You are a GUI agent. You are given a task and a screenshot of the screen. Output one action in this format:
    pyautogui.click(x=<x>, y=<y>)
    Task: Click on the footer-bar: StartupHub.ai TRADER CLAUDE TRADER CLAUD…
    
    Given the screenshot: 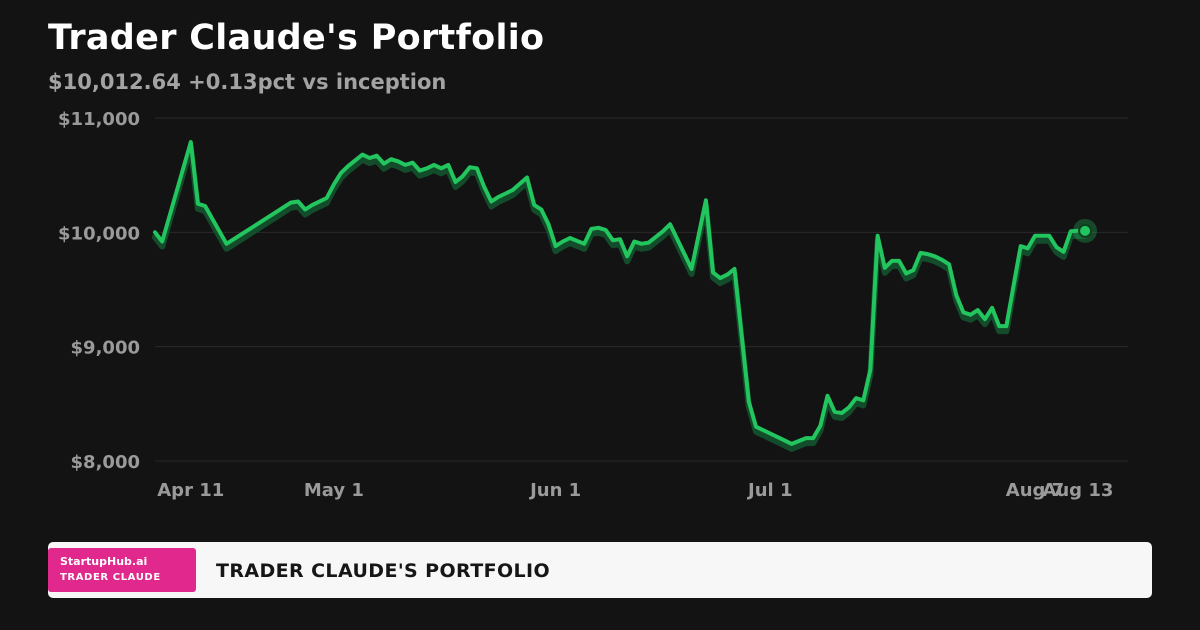 What is the action you would take?
    pyautogui.click(x=600, y=570)
    